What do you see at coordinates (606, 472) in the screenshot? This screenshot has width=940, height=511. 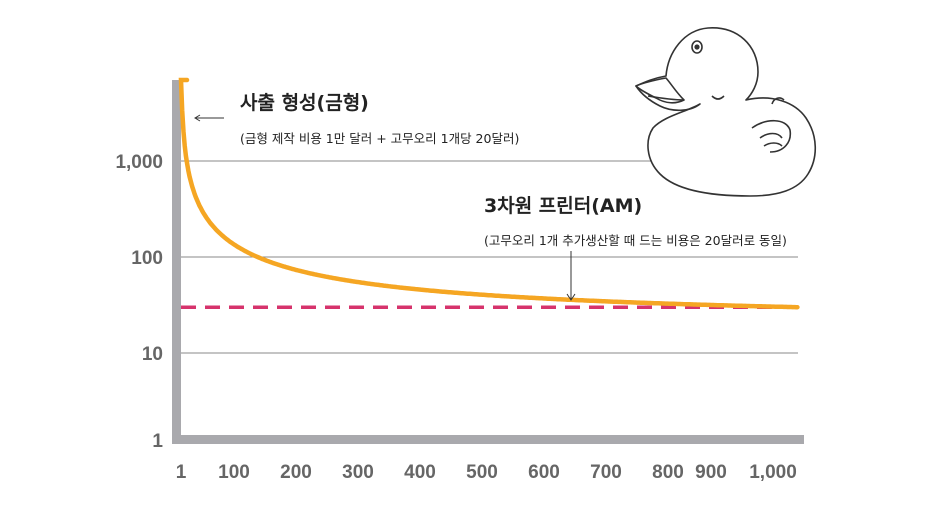 I see `x-tick-label: 700` at bounding box center [606, 472].